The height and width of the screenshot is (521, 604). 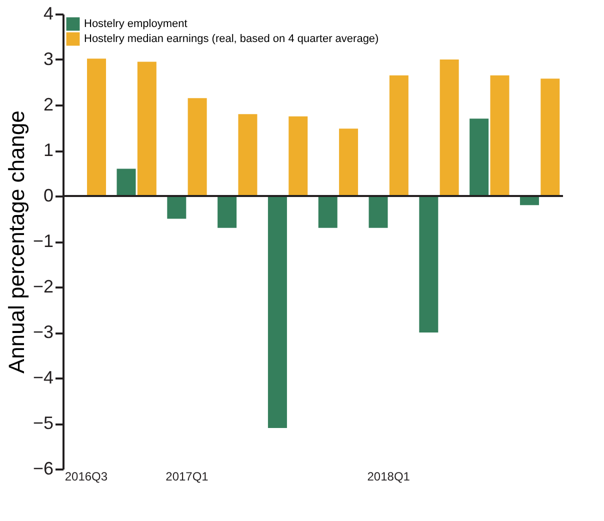 What do you see at coordinates (43, 286) in the screenshot?
I see `y-tick-label: −2` at bounding box center [43, 286].